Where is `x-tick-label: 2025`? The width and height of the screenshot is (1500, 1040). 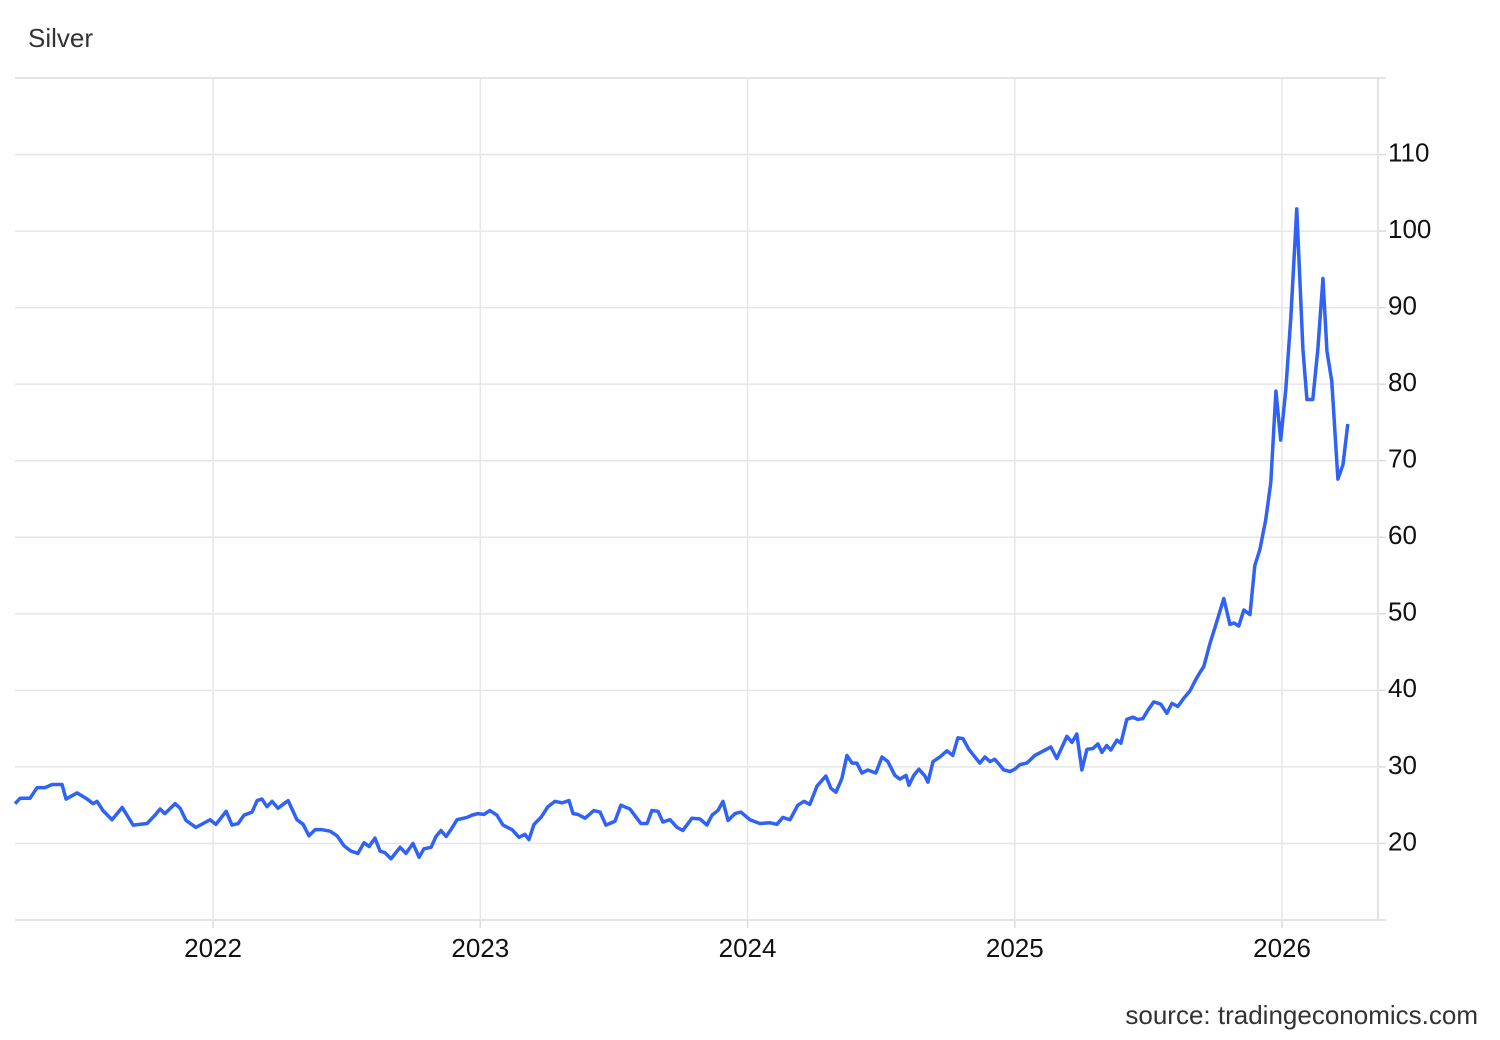
x-tick-label: 2025 is located at coordinates (1015, 948).